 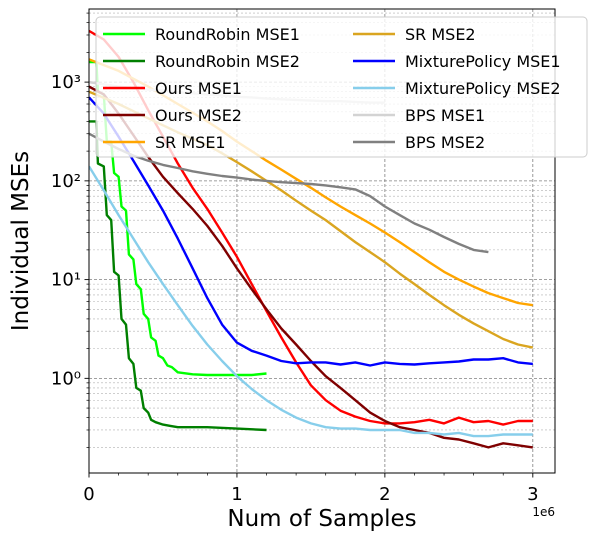 I want to click on legend-label: MixturePolicy MSE2, so click(x=483, y=88).